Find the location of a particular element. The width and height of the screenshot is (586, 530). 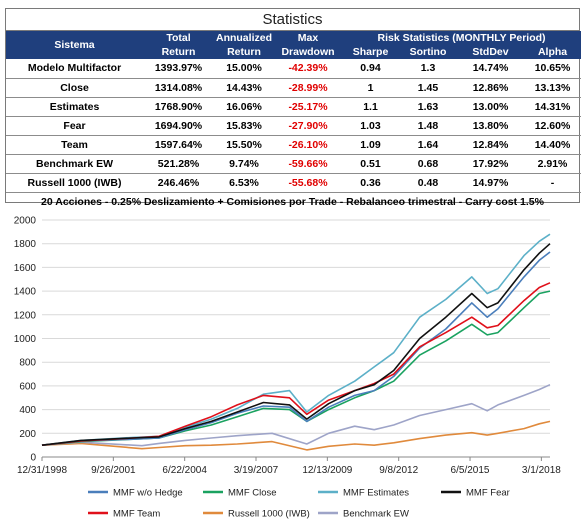

header-total-1: Total is located at coordinates (178, 38).